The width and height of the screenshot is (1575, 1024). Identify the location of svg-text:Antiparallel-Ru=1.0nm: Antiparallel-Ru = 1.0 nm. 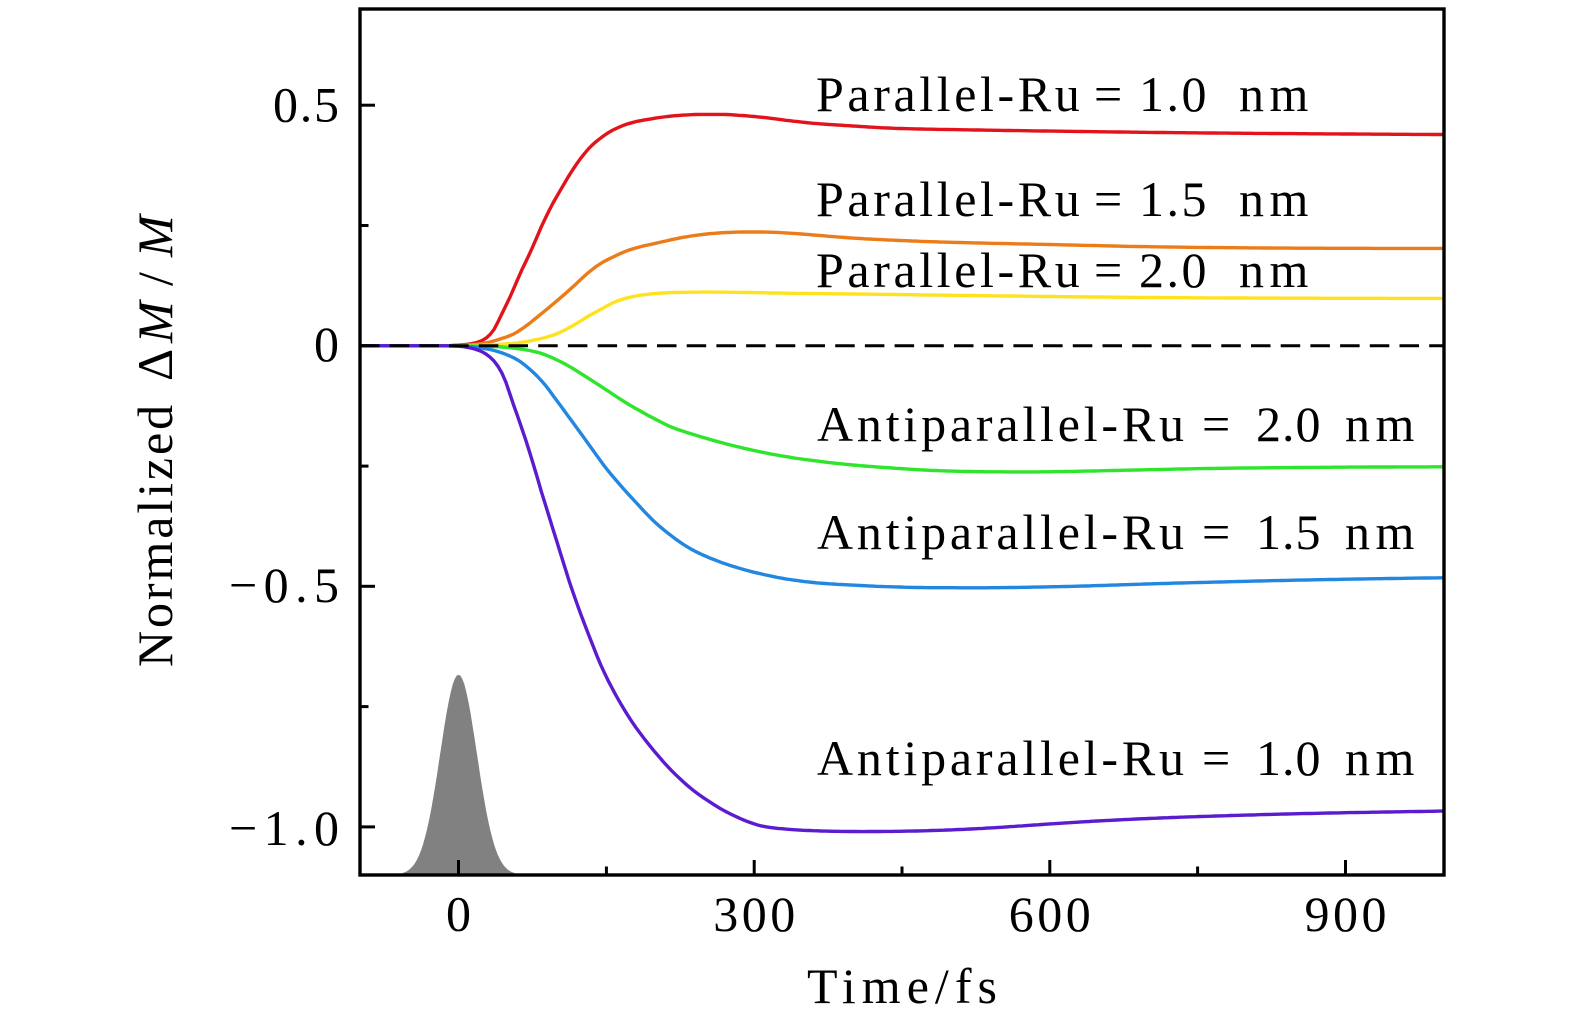
(1118, 758).